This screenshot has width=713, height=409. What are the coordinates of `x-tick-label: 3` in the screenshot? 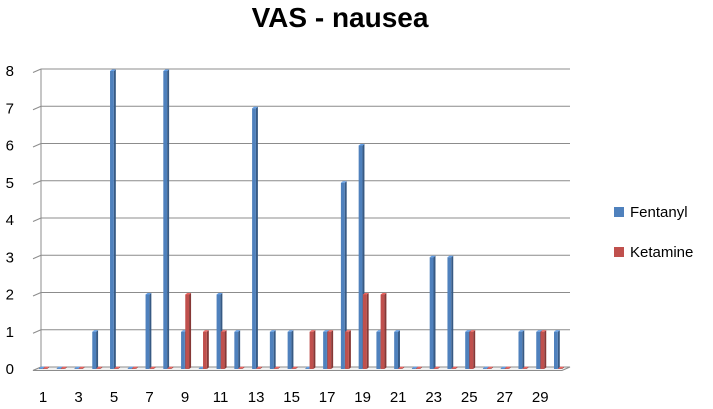 It's located at (78, 397).